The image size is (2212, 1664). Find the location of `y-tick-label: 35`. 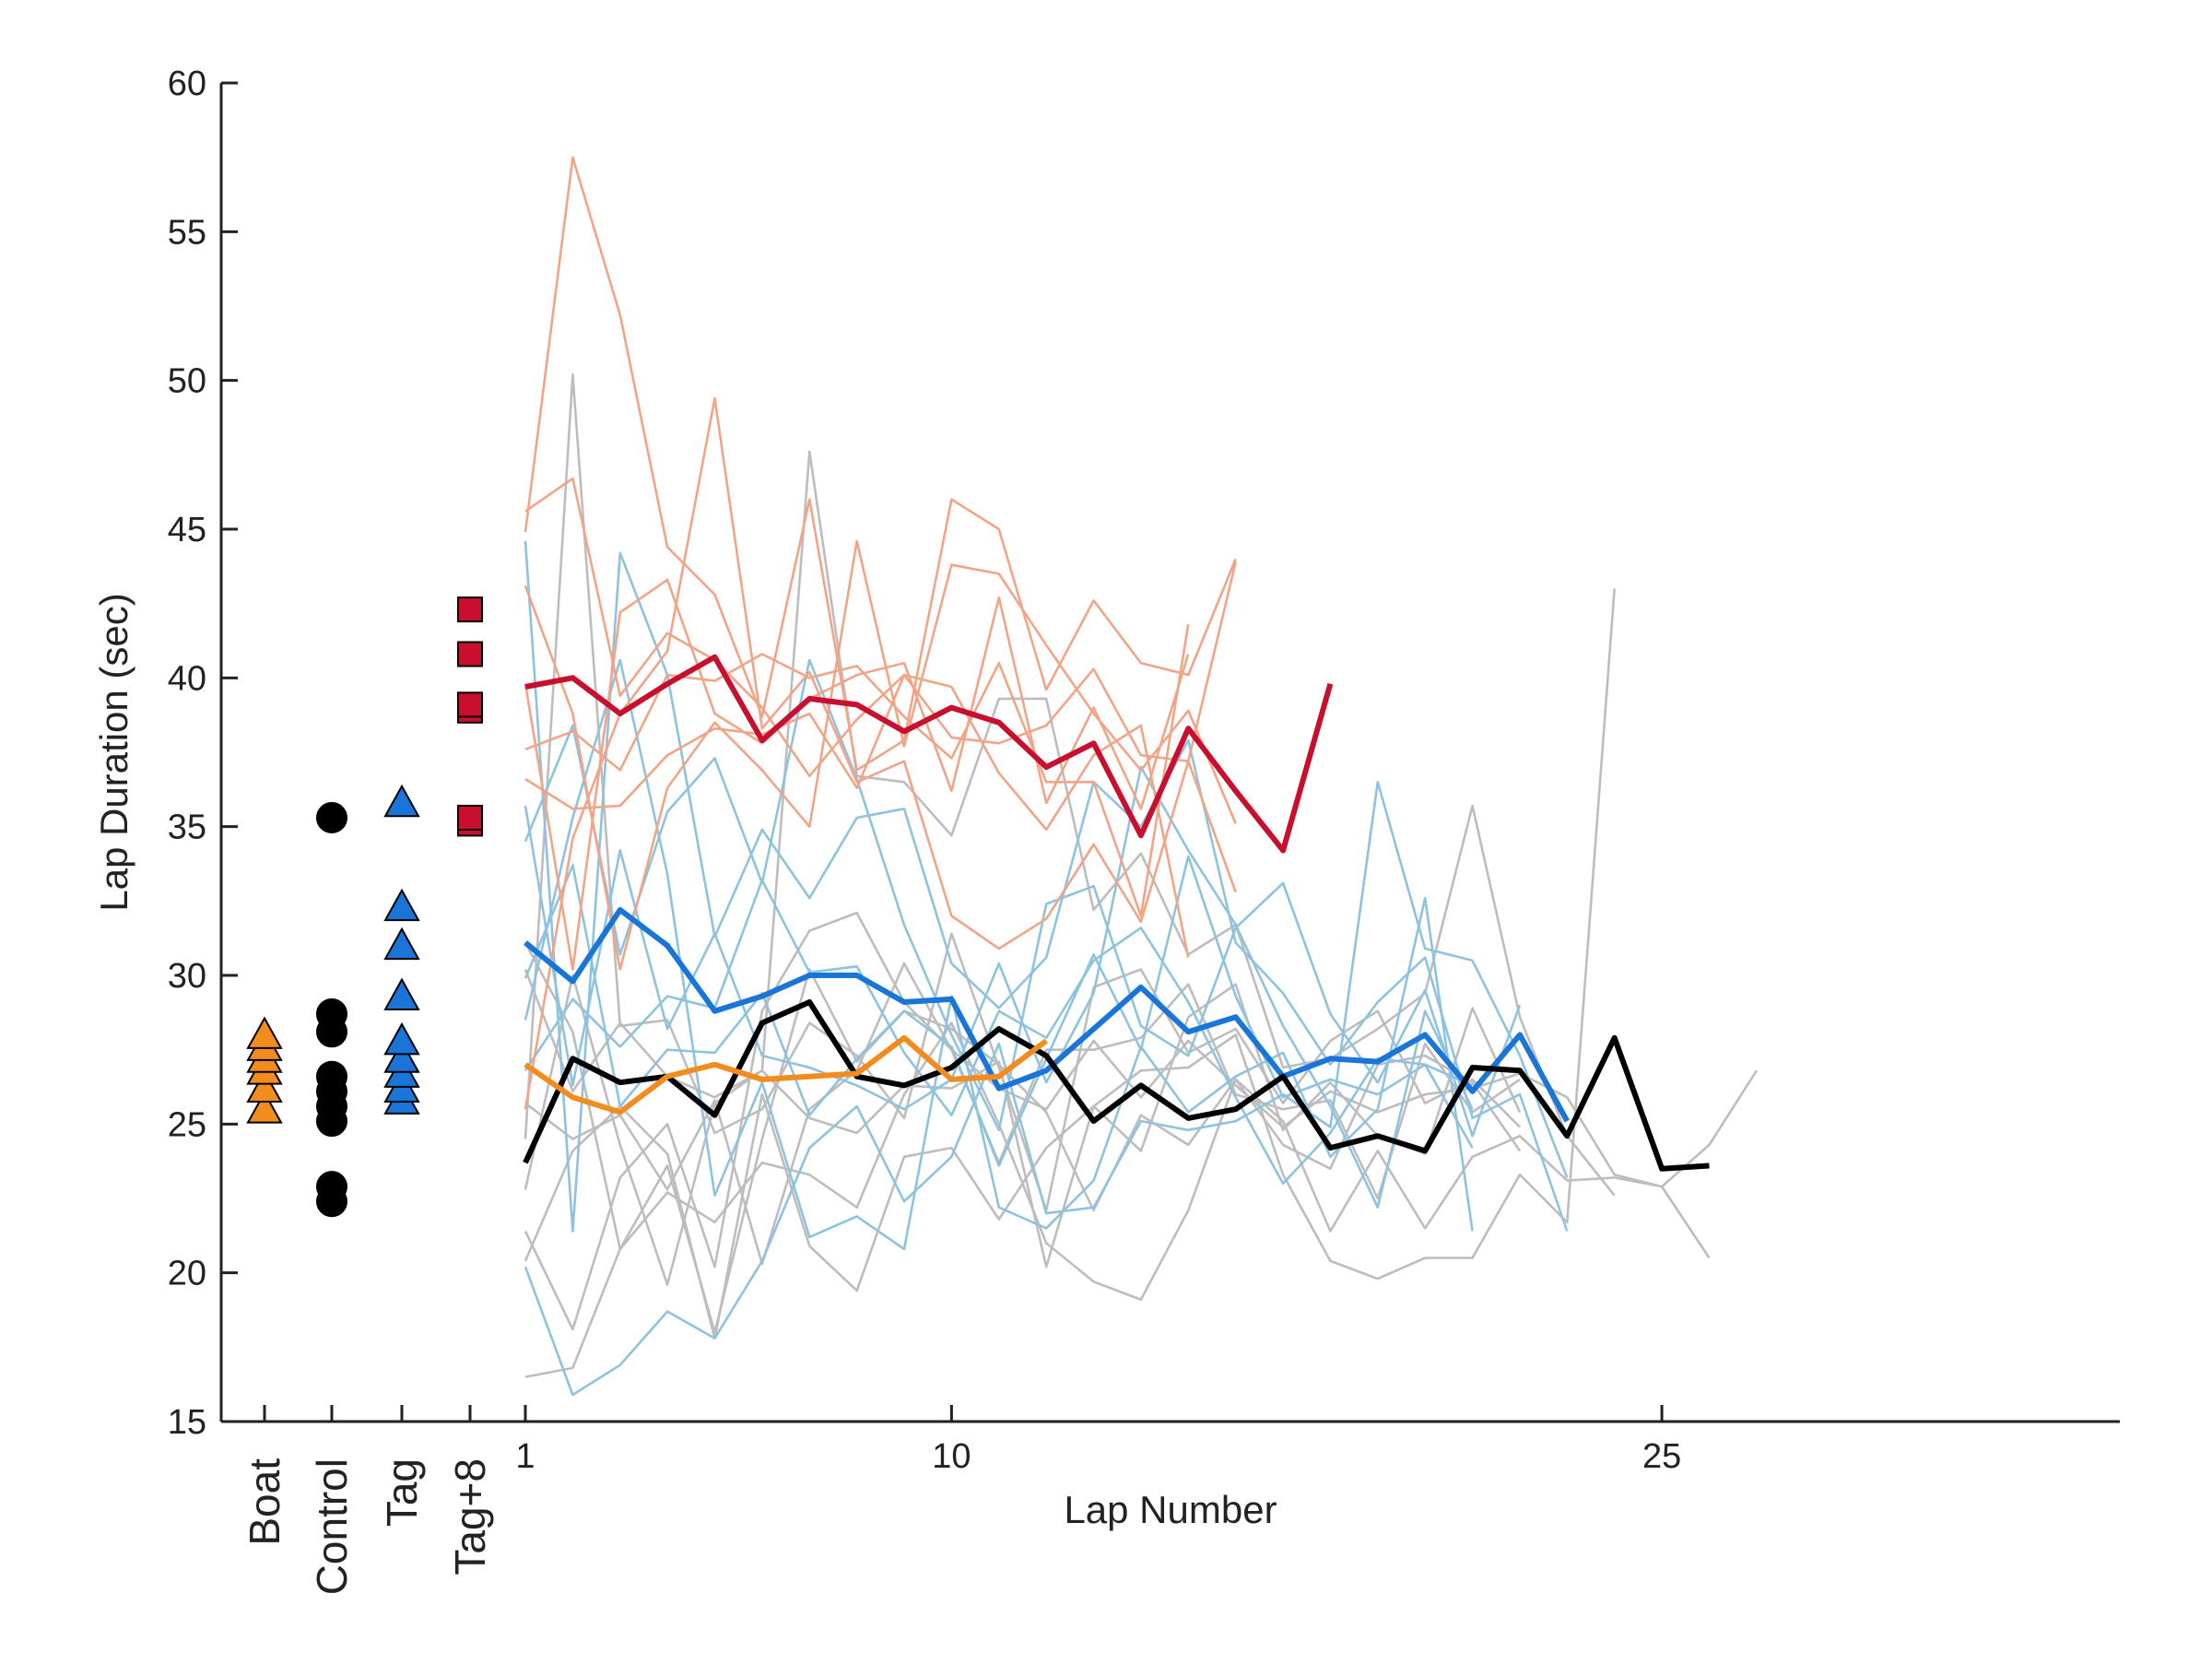

y-tick-label: 35 is located at coordinates (187, 827).